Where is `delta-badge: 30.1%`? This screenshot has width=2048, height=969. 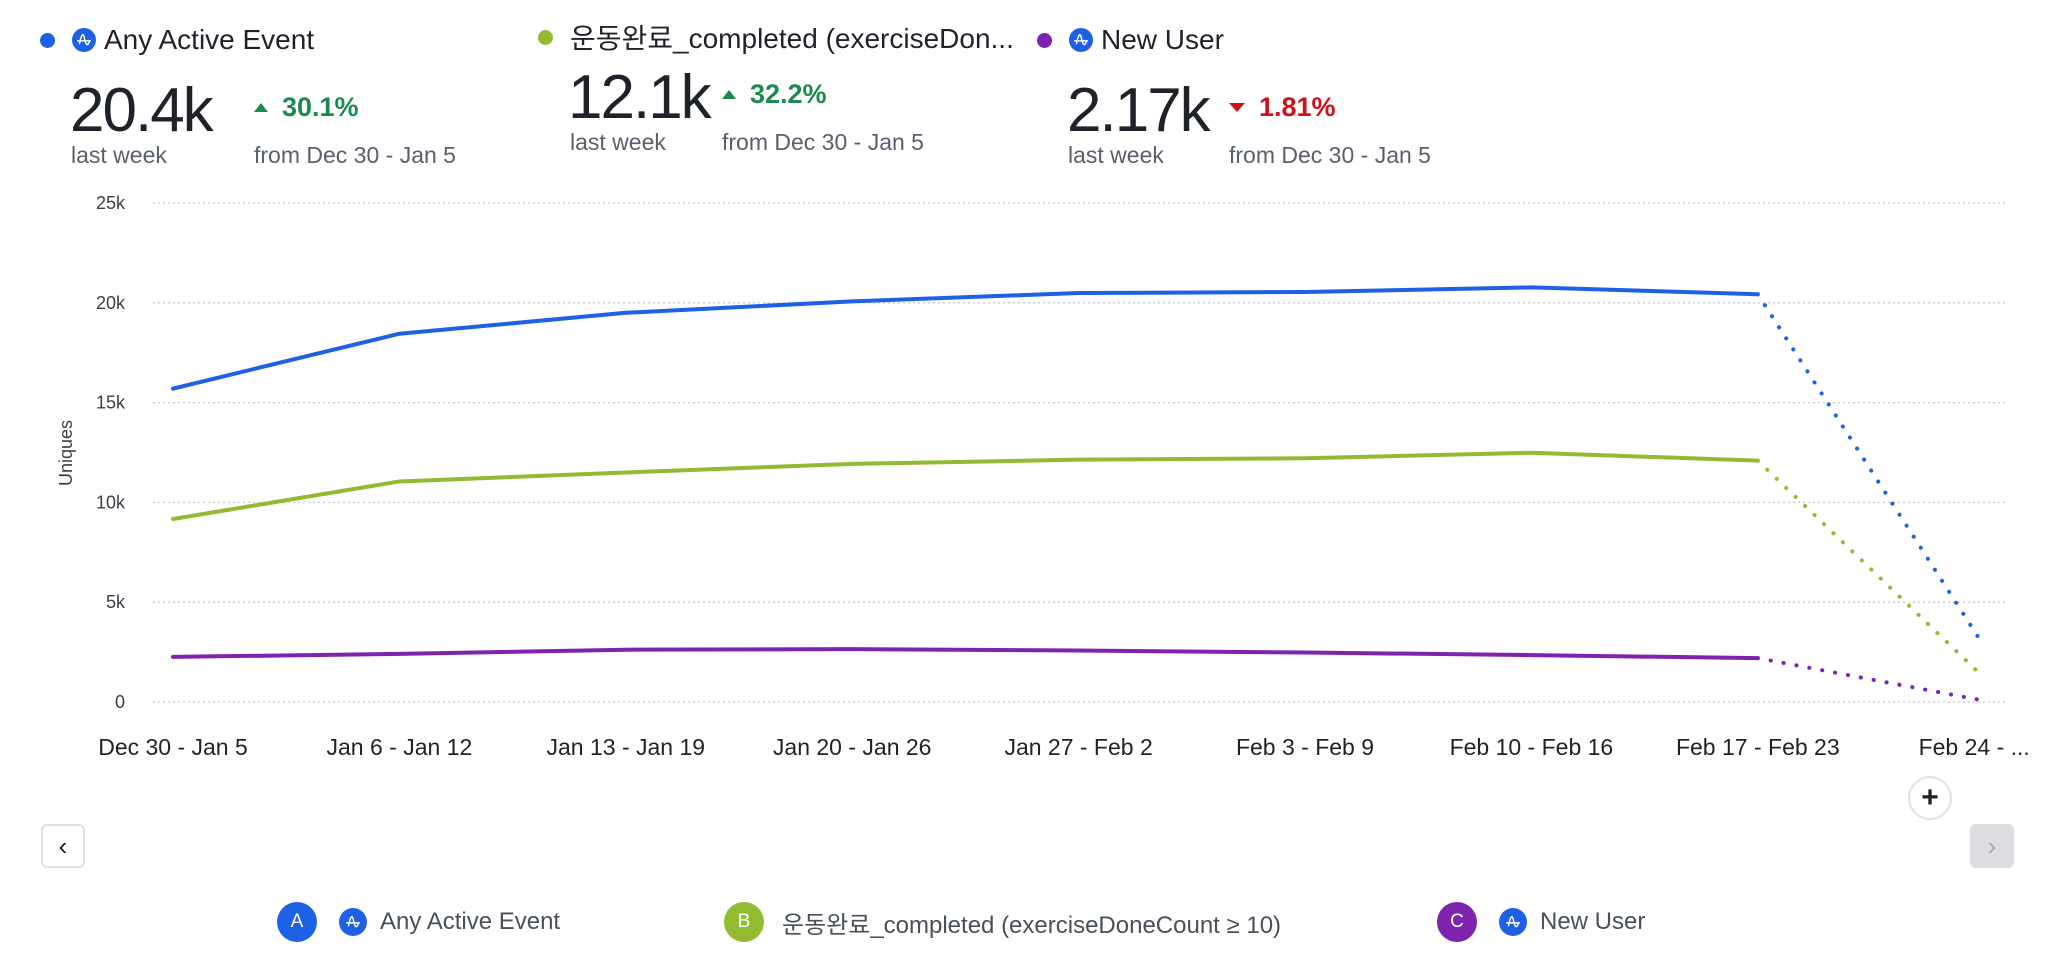
delta-badge: 30.1% is located at coordinates (306, 107).